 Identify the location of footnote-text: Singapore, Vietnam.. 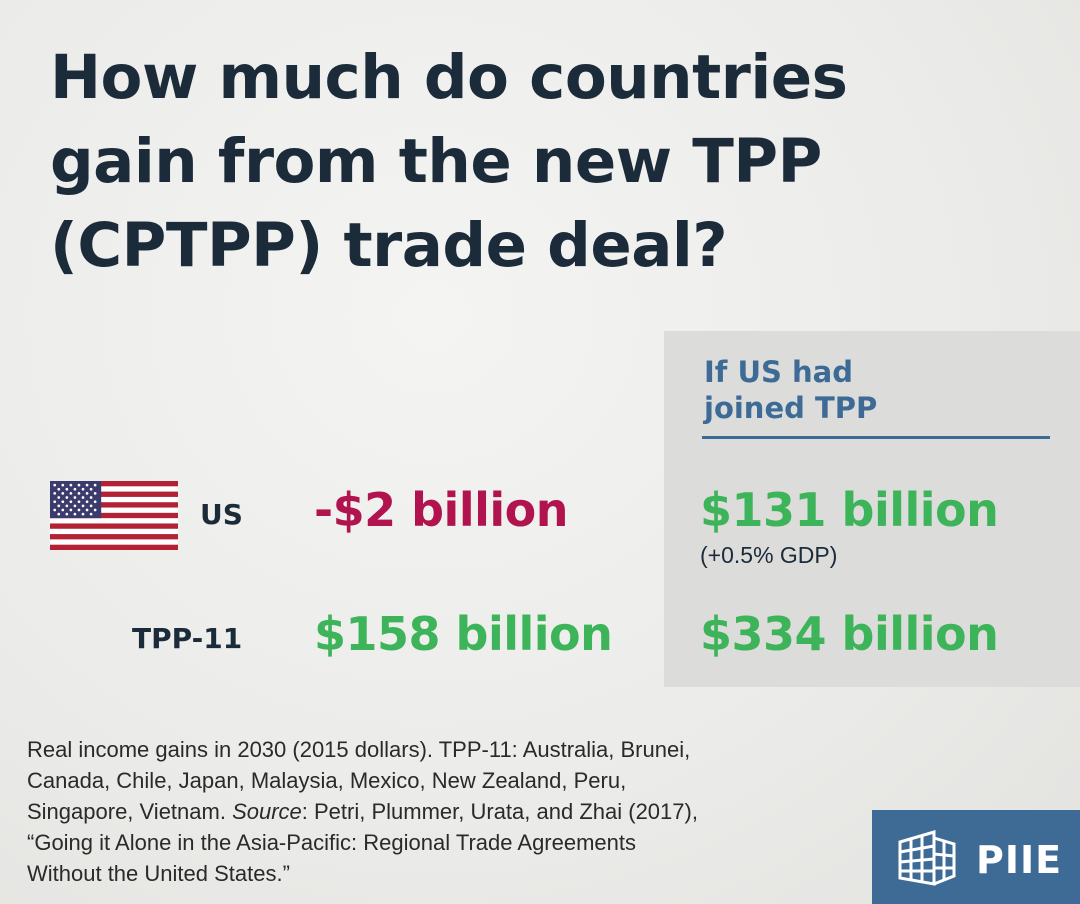
(130, 811).